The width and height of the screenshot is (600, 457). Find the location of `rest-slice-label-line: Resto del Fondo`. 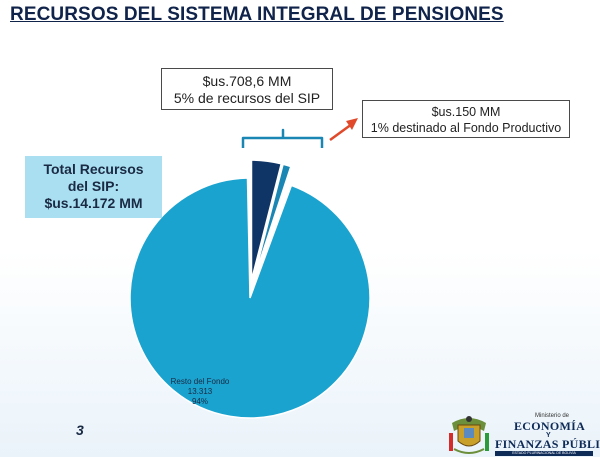

rest-slice-label-line: Resto del Fondo is located at coordinates (200, 381).